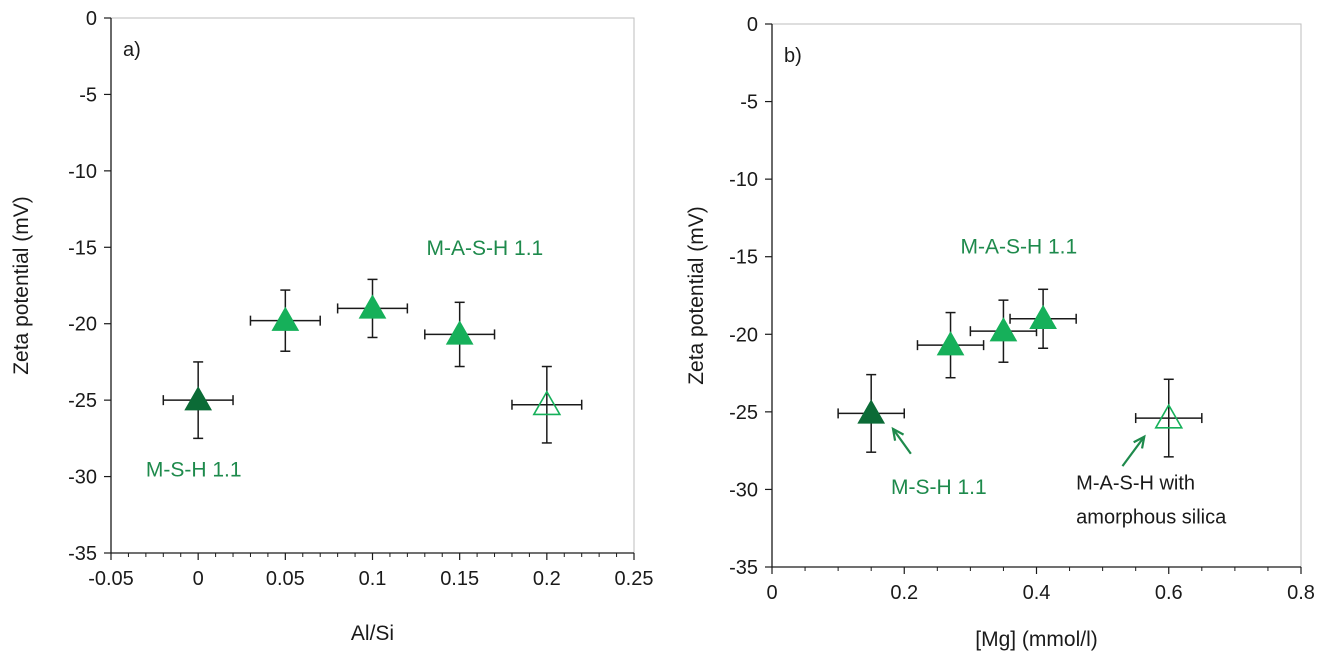 The image size is (1329, 658). I want to click on x-tick-label: 0.15, so click(459, 579).